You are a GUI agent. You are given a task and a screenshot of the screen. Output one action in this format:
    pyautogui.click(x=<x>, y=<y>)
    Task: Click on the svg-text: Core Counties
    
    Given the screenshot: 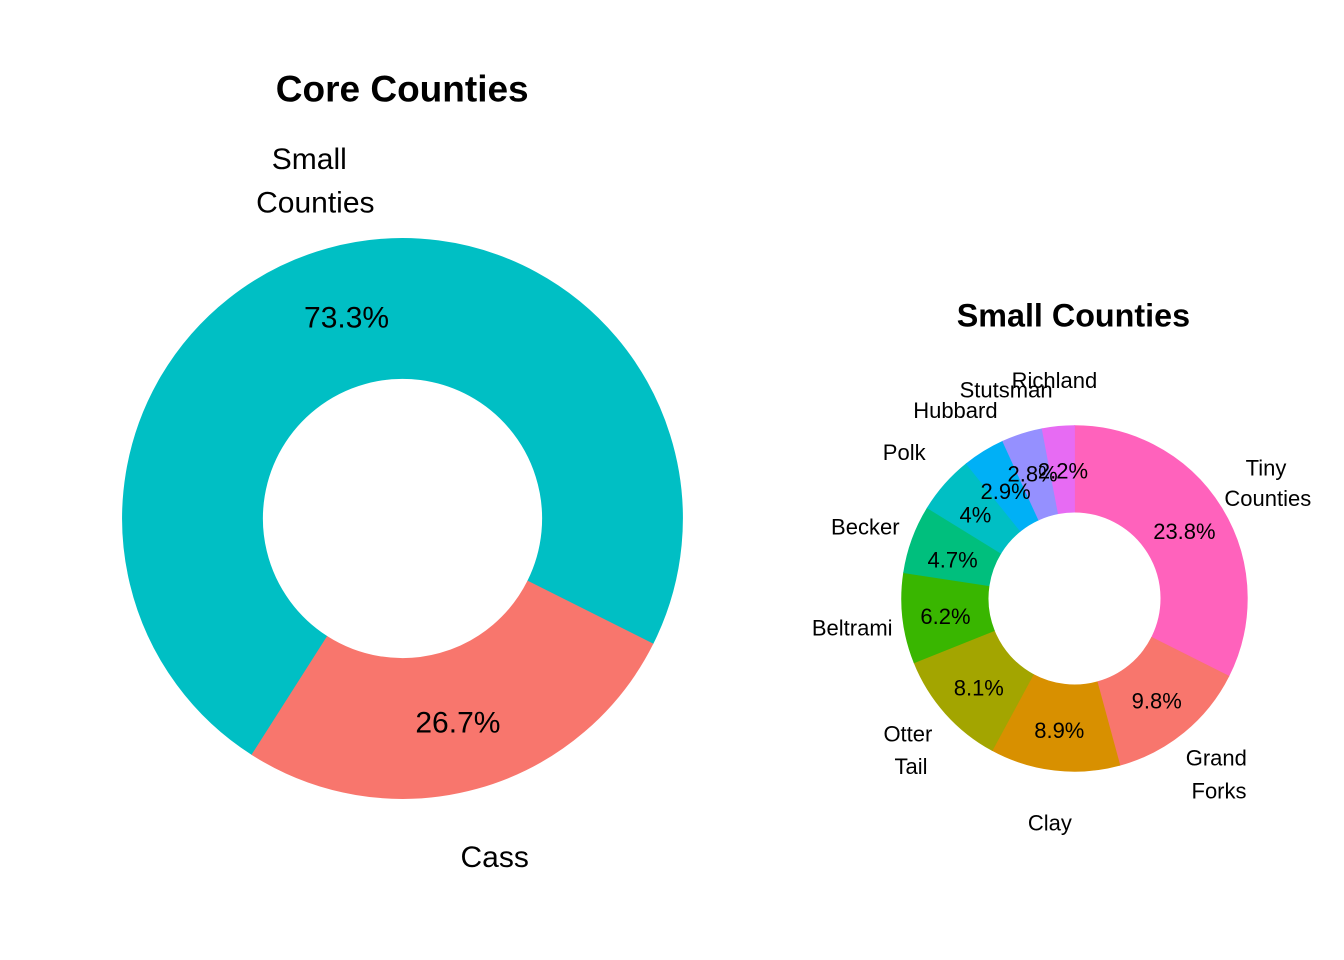 What is the action you would take?
    pyautogui.click(x=402, y=89)
    